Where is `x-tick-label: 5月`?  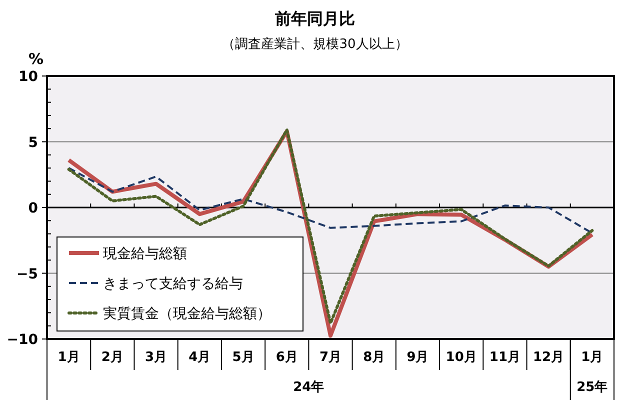 x-tick-label: 5月 is located at coordinates (243, 357).